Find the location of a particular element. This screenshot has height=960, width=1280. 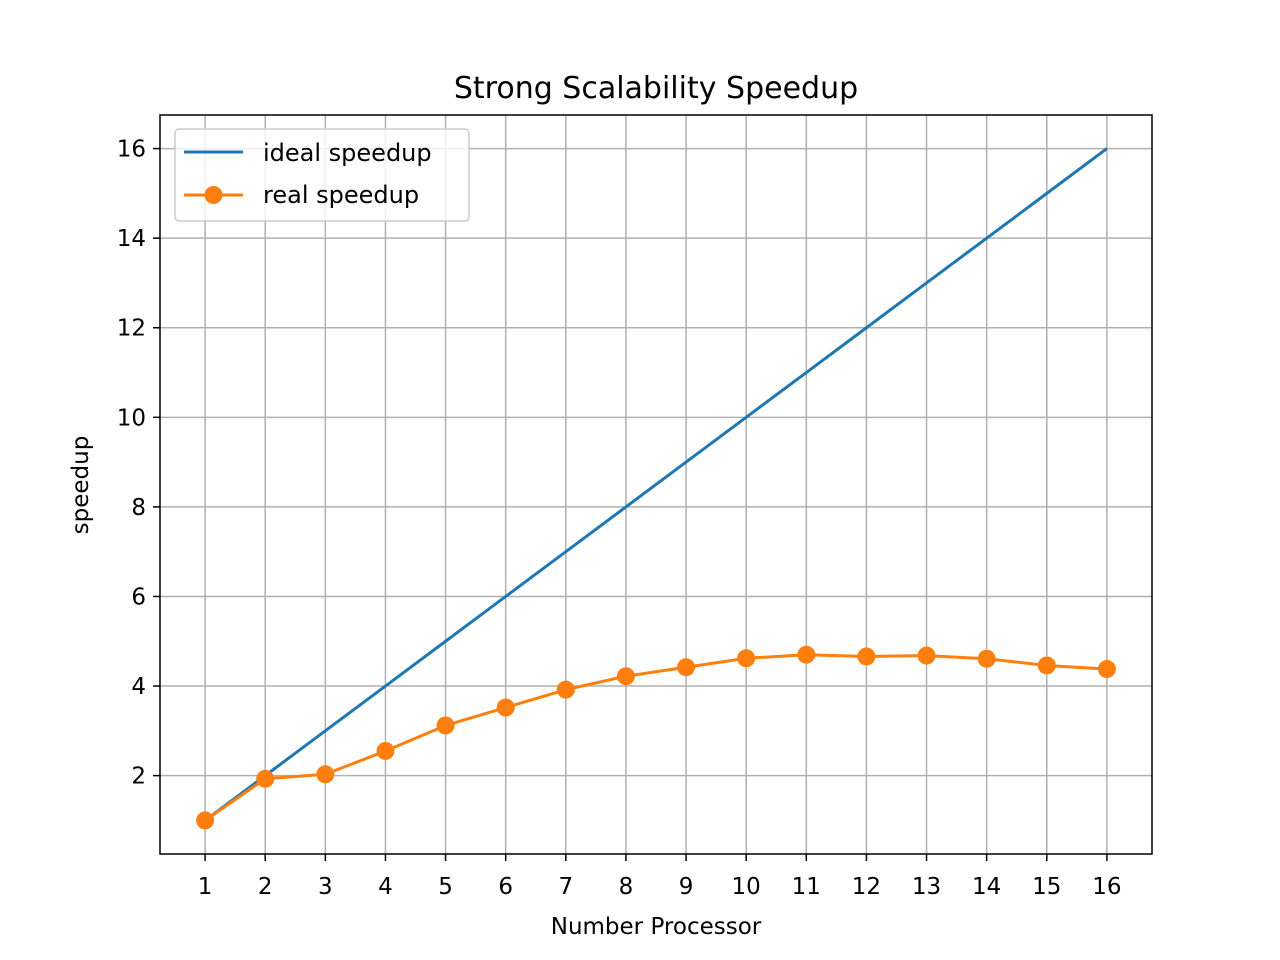

x-tick-label: 5 is located at coordinates (445, 887).